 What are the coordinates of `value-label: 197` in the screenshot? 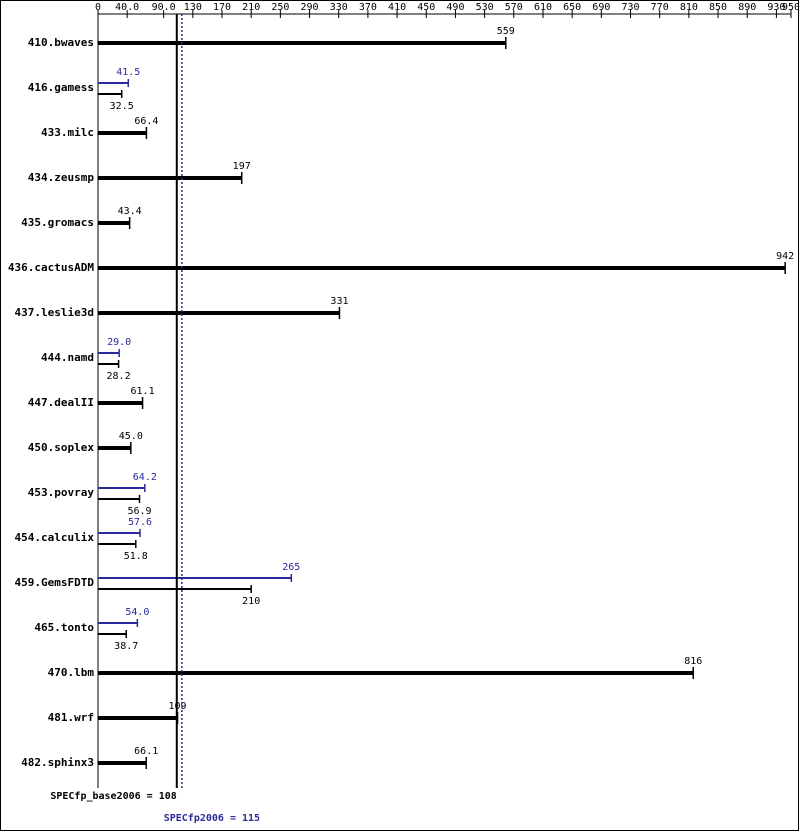 It's located at (242, 166).